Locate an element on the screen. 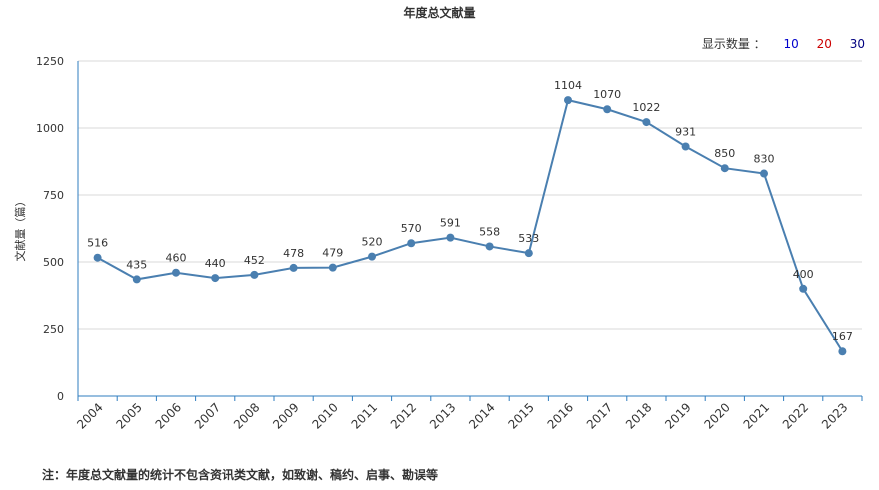 The height and width of the screenshot is (490, 879). data-label: 533 is located at coordinates (528, 238).